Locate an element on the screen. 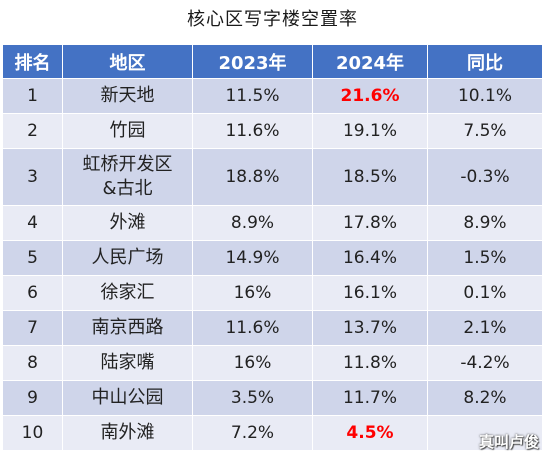 The image size is (545, 456). value-2024-cell: 13.7% is located at coordinates (370, 328).